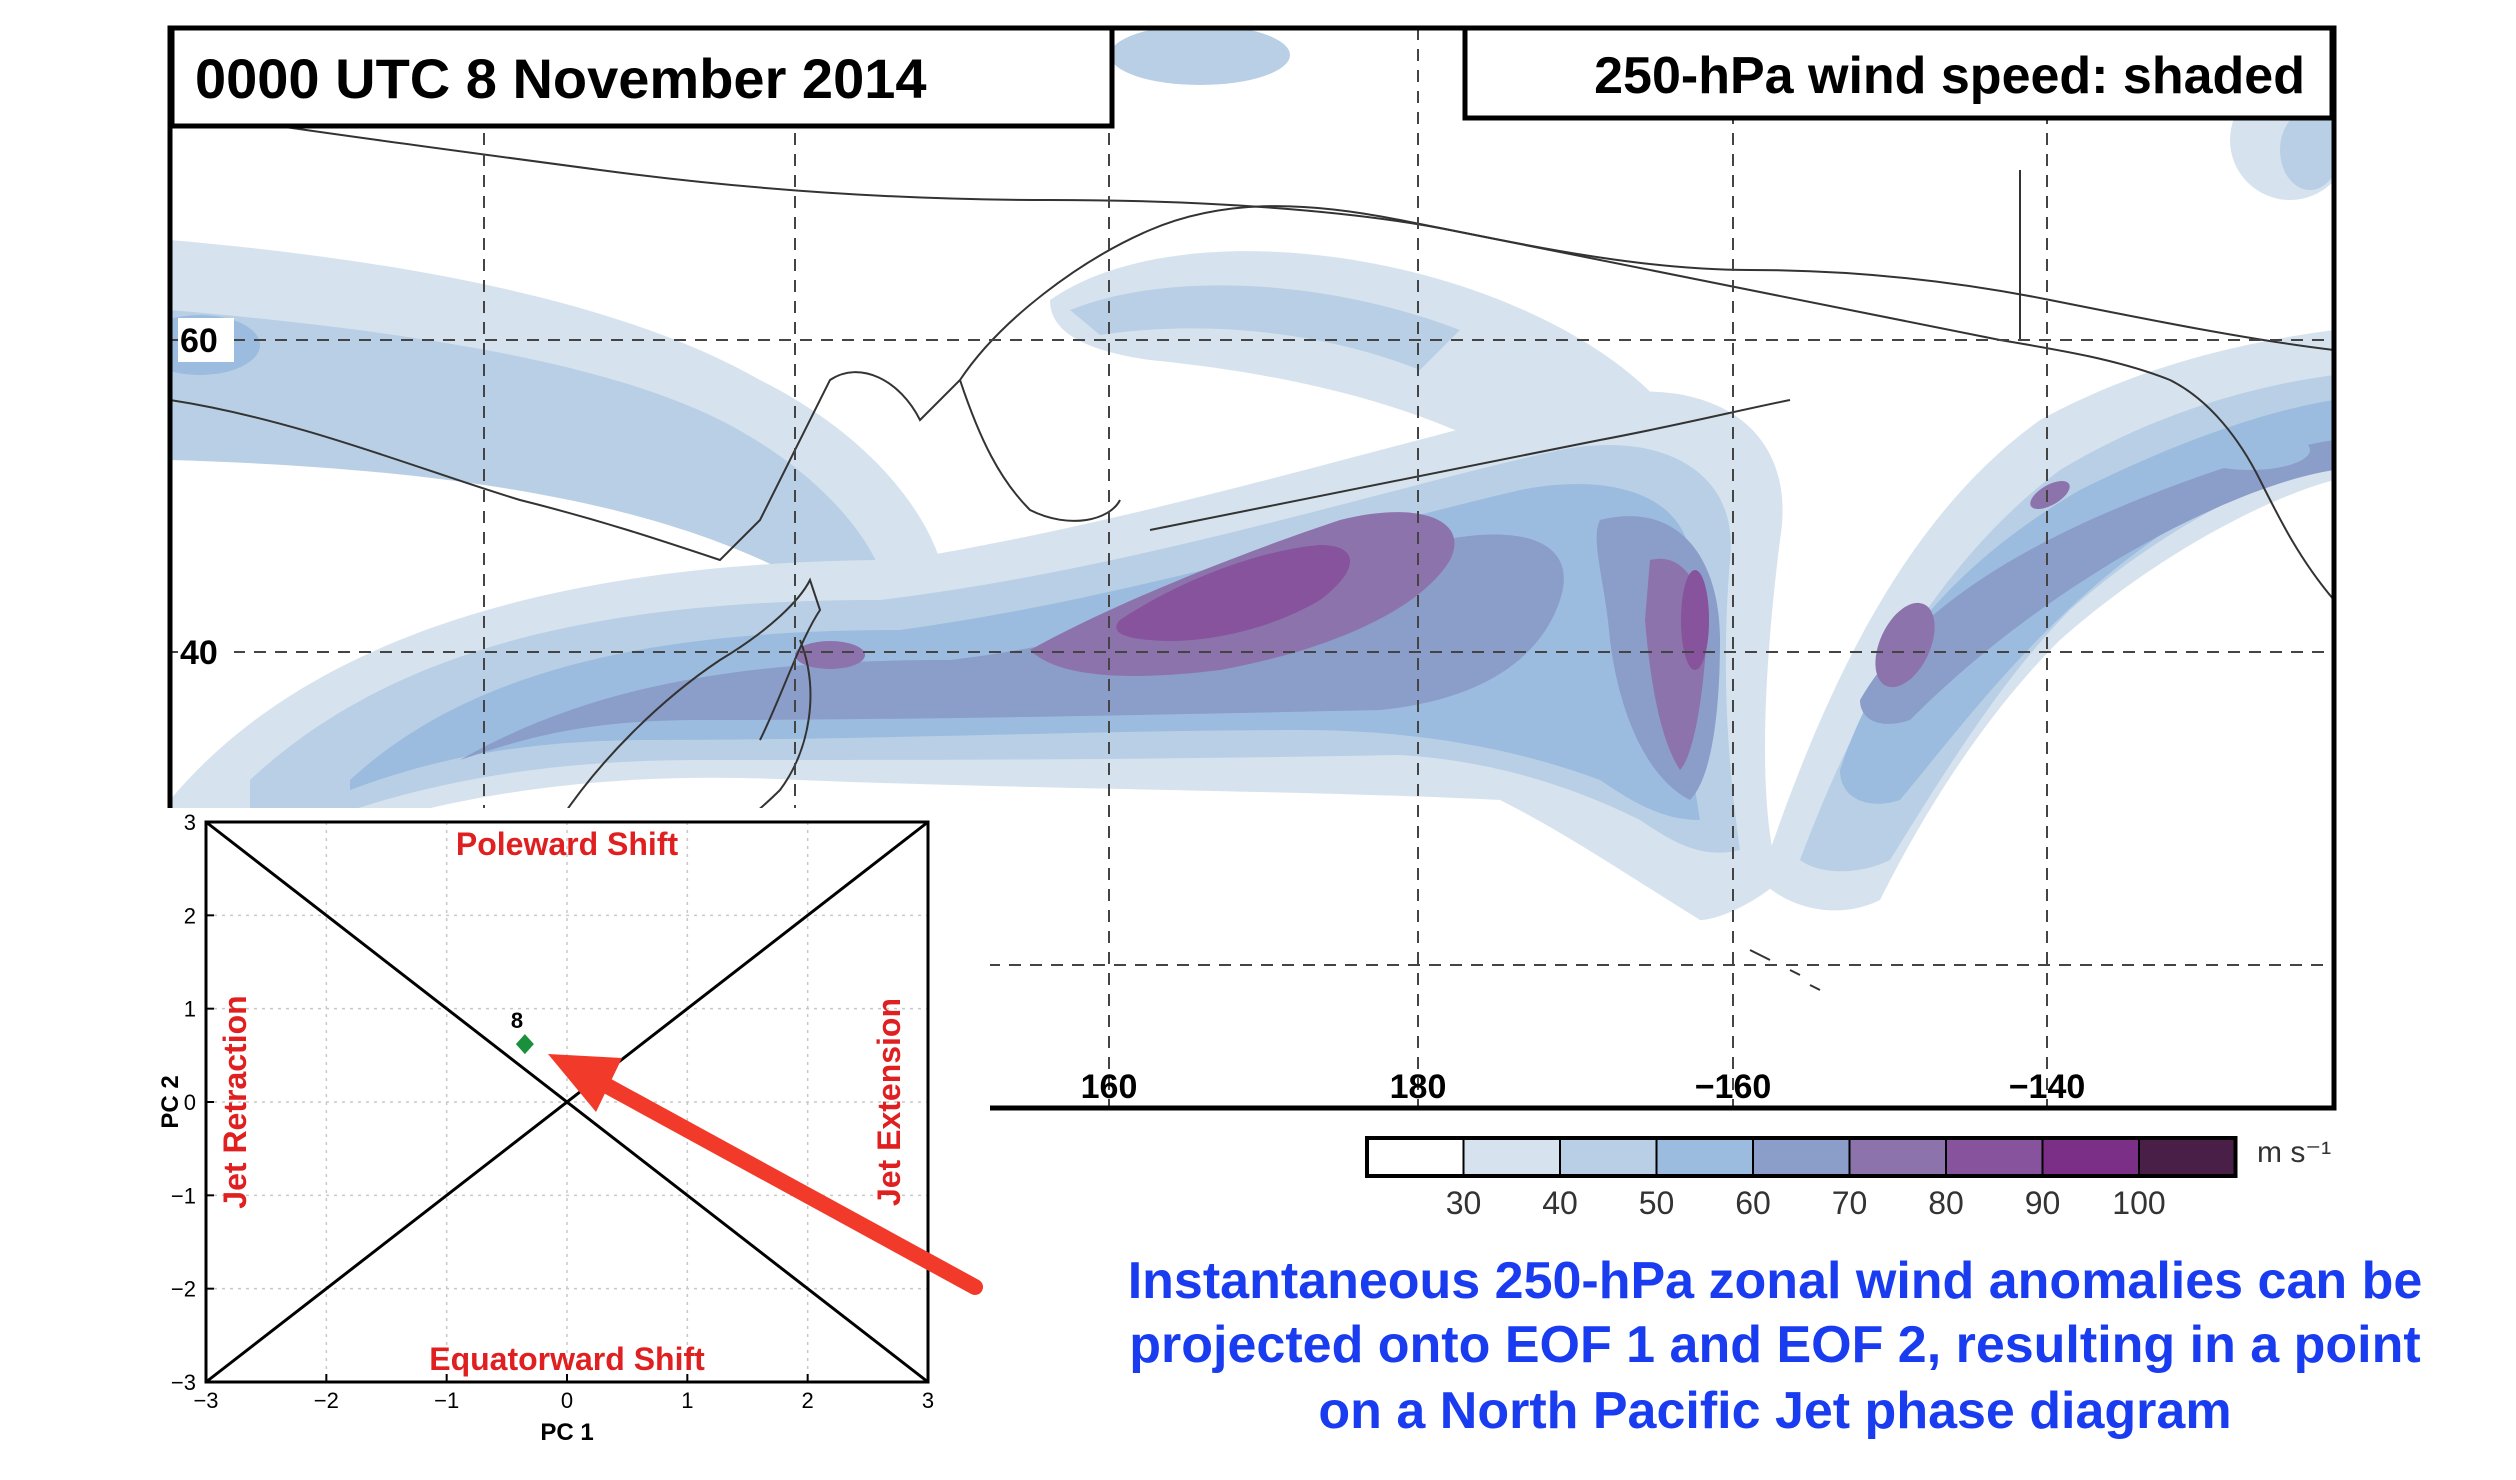 The image size is (2516, 1480). What do you see at coordinates (1583, 1087) in the screenshot?
I see `longitude-labels: 160 180 −160 −140` at bounding box center [1583, 1087].